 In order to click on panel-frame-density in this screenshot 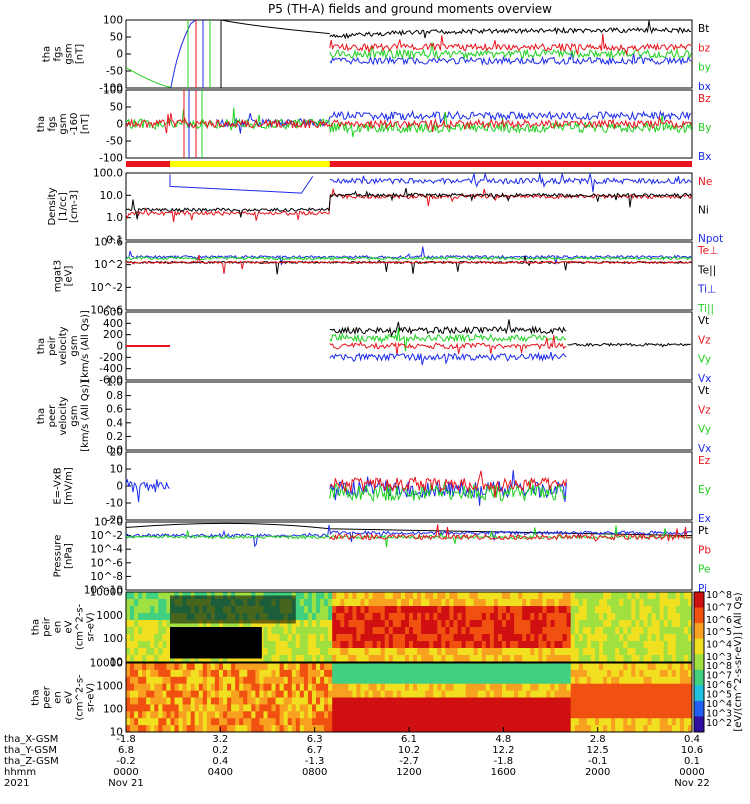, I will do `click(409, 206)`.